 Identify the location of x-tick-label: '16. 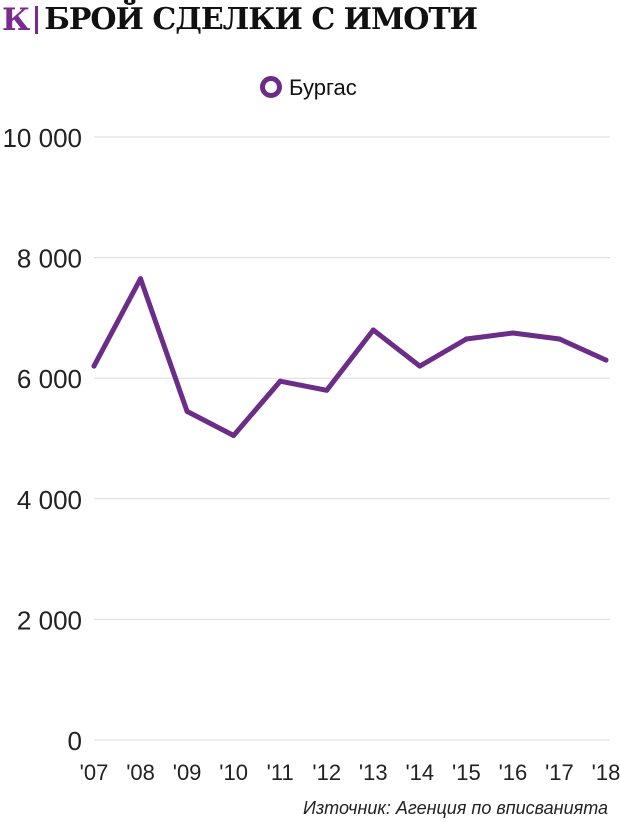
(513, 772).